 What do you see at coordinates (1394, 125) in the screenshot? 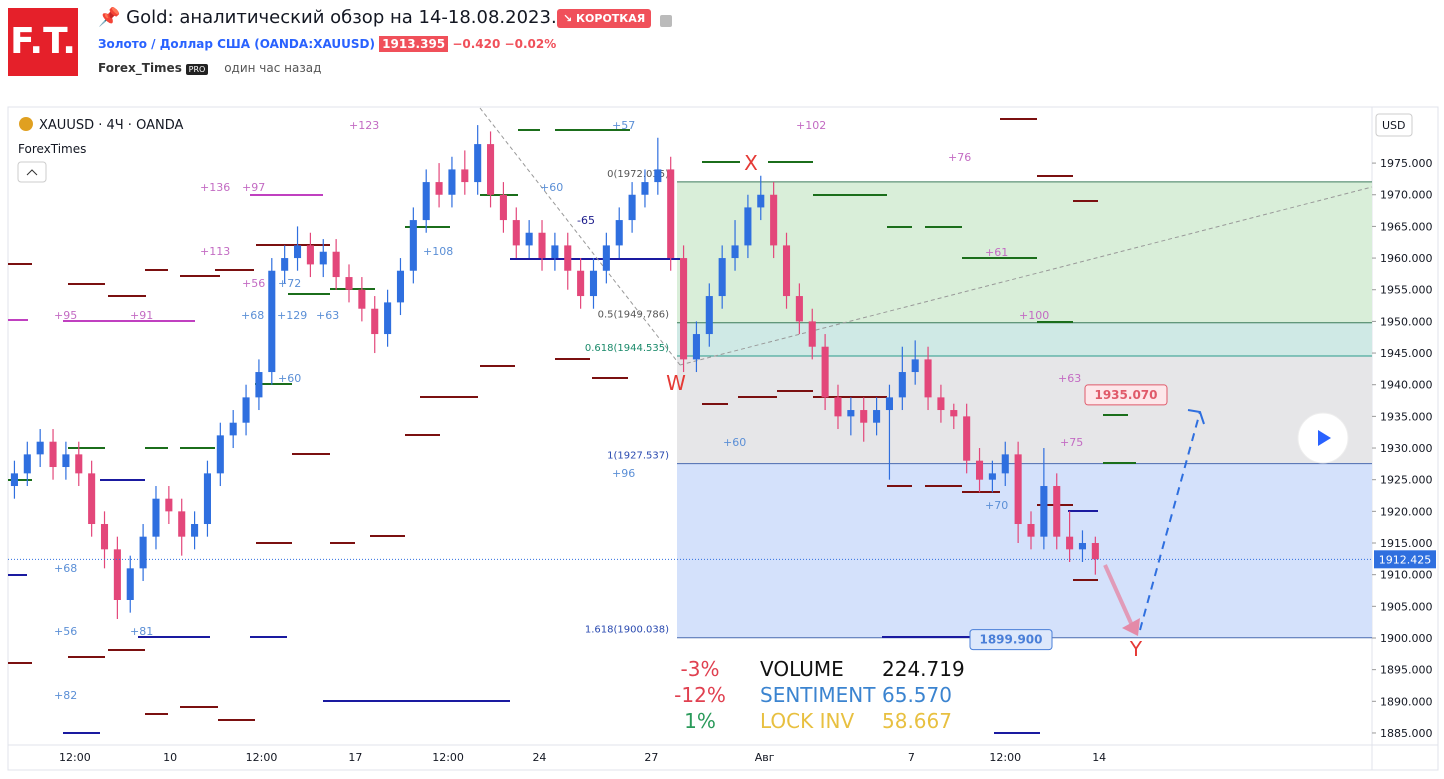
I see `currency-label: USD` at bounding box center [1394, 125].